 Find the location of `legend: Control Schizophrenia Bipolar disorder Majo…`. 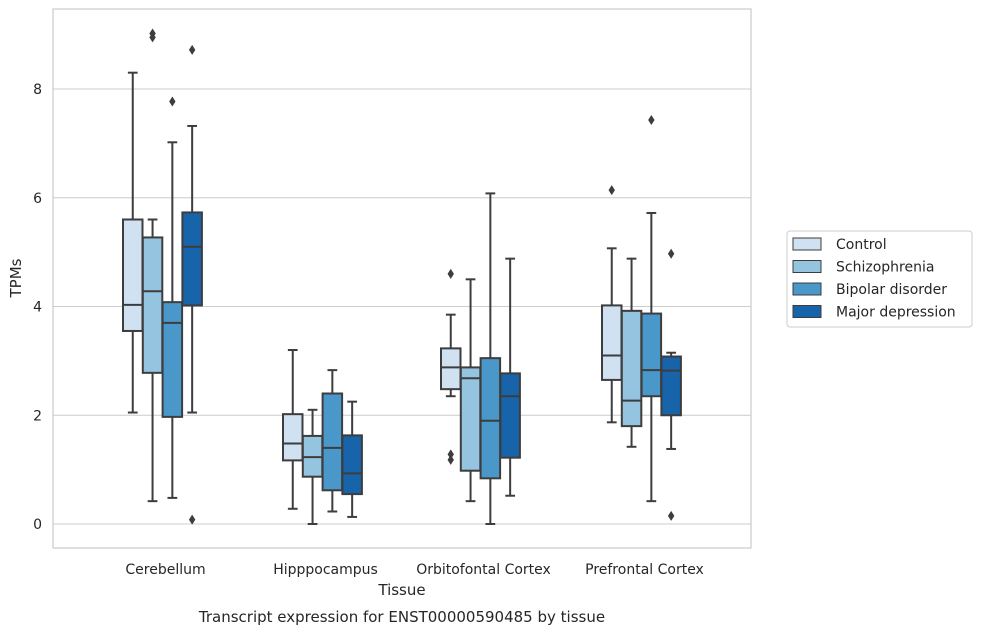

legend: Control Schizophrenia Bipolar disorder Majo… is located at coordinates (879, 279).